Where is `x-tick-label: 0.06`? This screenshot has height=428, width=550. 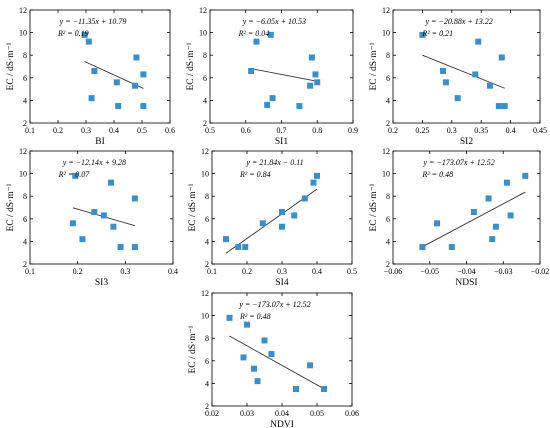
x-tick-label: 0.06 is located at coordinates (352, 413).